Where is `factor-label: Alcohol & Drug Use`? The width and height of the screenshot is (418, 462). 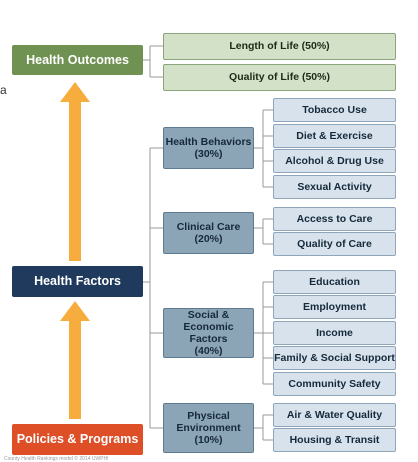 factor-label: Alcohol & Drug Use is located at coordinates (334, 160).